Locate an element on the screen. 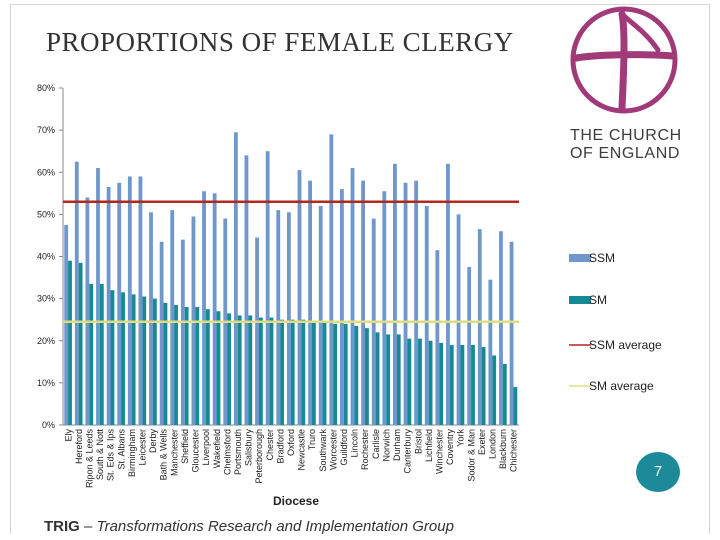  y-tick-label: 60% is located at coordinates (46, 172).